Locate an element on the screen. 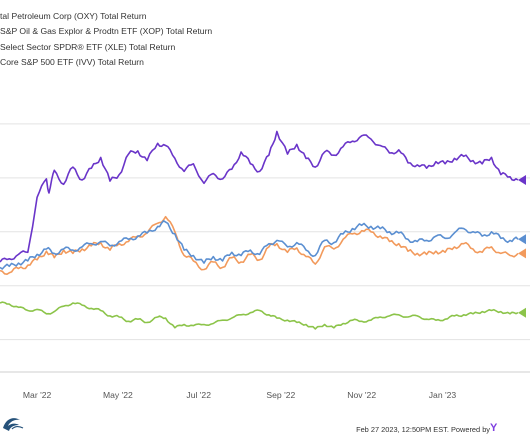 The width and height of the screenshot is (530, 442). legend-label: Core S&P 500 ETF (IVV) Total Return is located at coordinates (72, 62).